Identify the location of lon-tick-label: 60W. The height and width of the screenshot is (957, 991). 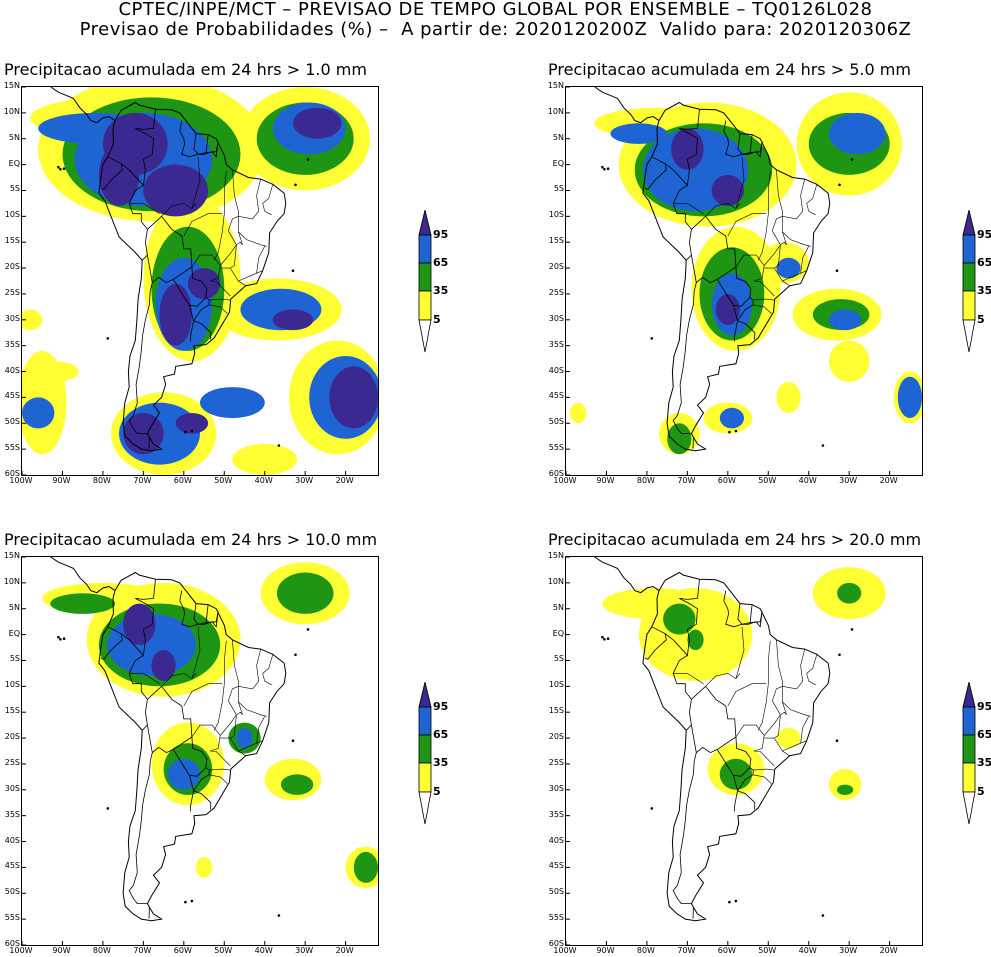
(182, 480).